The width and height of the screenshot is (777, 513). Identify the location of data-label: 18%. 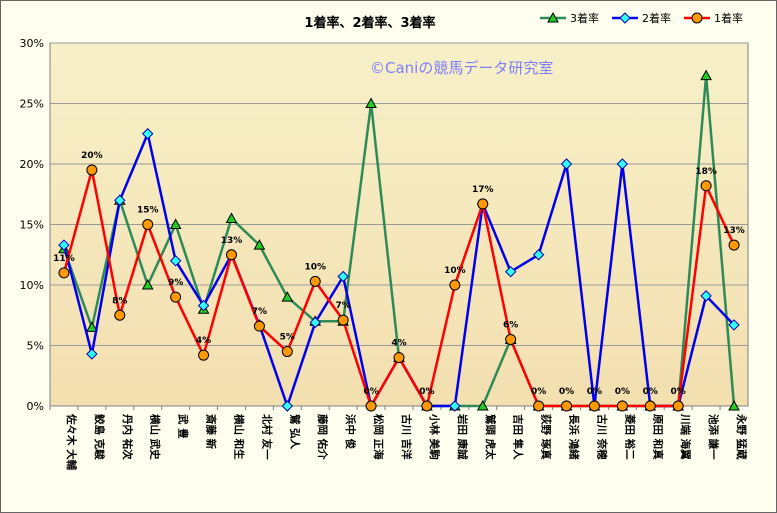
(706, 172).